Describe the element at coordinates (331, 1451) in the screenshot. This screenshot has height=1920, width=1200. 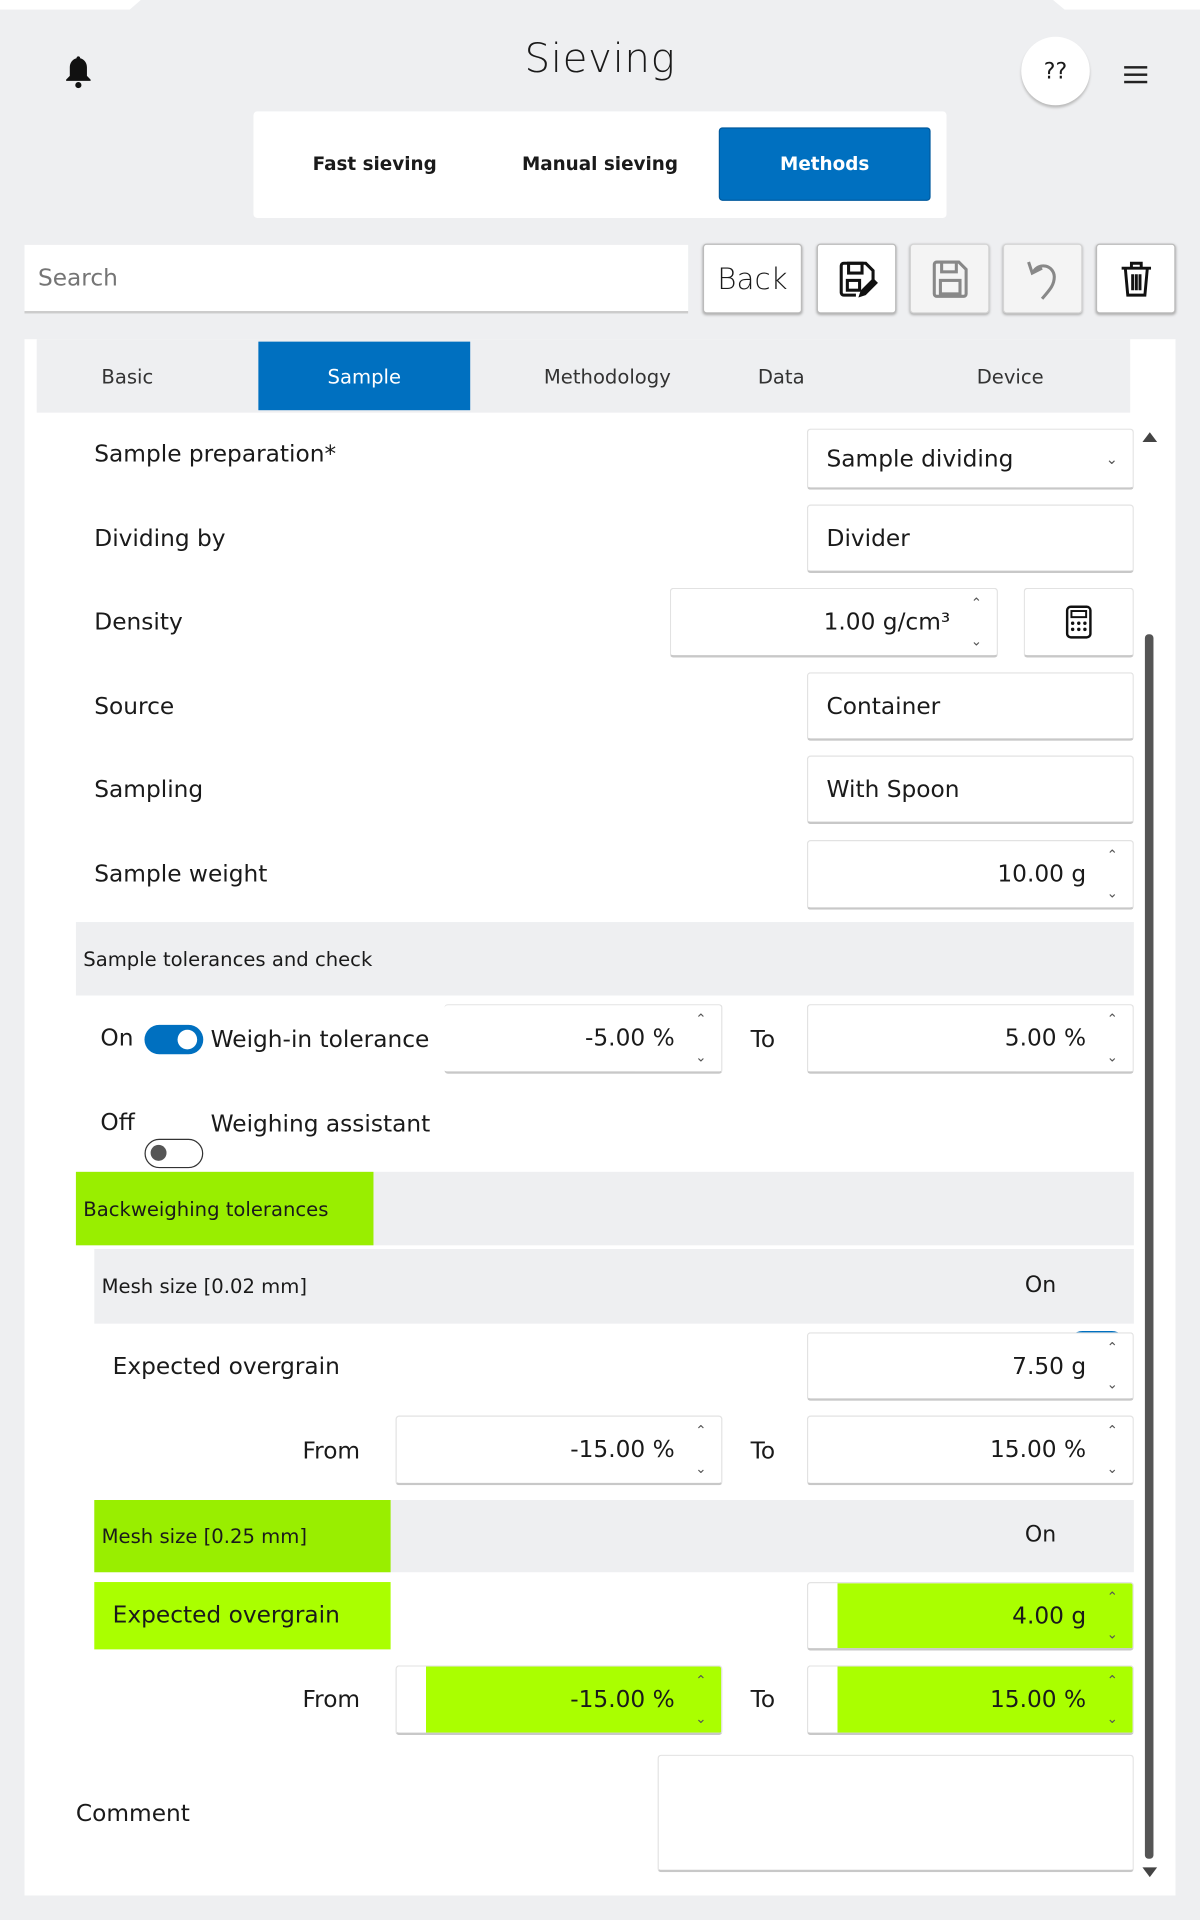
I see `from-label: From` at that location.